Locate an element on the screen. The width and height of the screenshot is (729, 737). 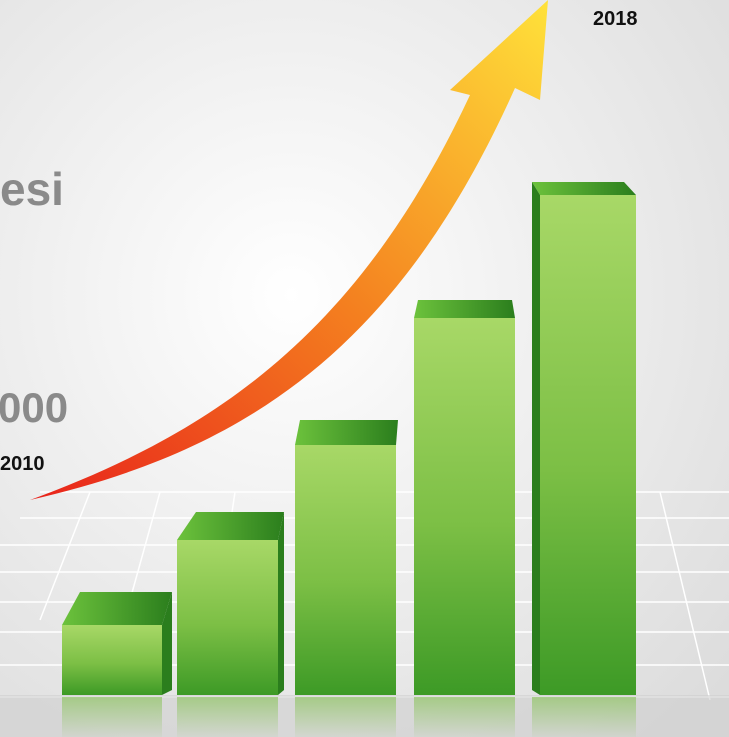
value-fragment: 000 is located at coordinates (34, 407).